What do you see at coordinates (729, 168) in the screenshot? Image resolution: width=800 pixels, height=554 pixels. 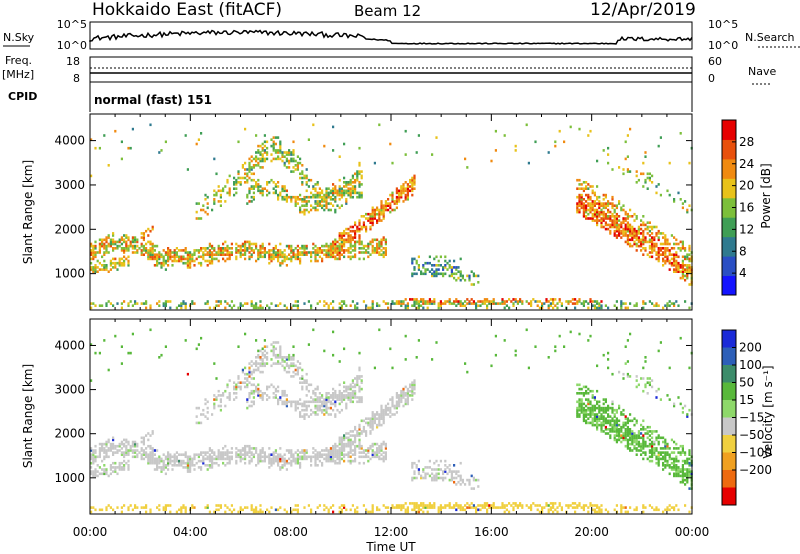 I see `power-colorbar-swatch` at bounding box center [729, 168].